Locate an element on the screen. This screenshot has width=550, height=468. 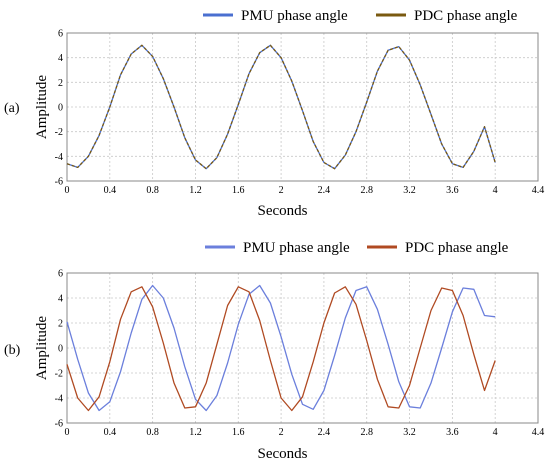
panel-label: (a) is located at coordinates (12, 108).